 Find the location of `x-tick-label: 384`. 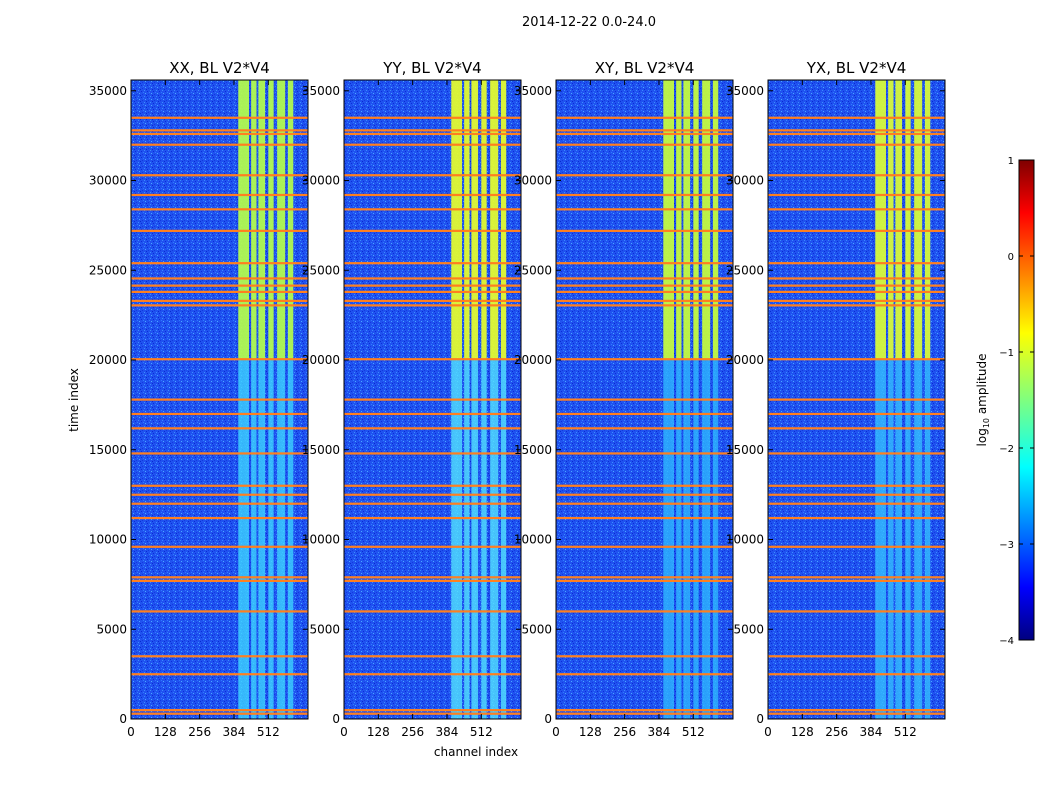

x-tick-label: 384 is located at coordinates (234, 732).